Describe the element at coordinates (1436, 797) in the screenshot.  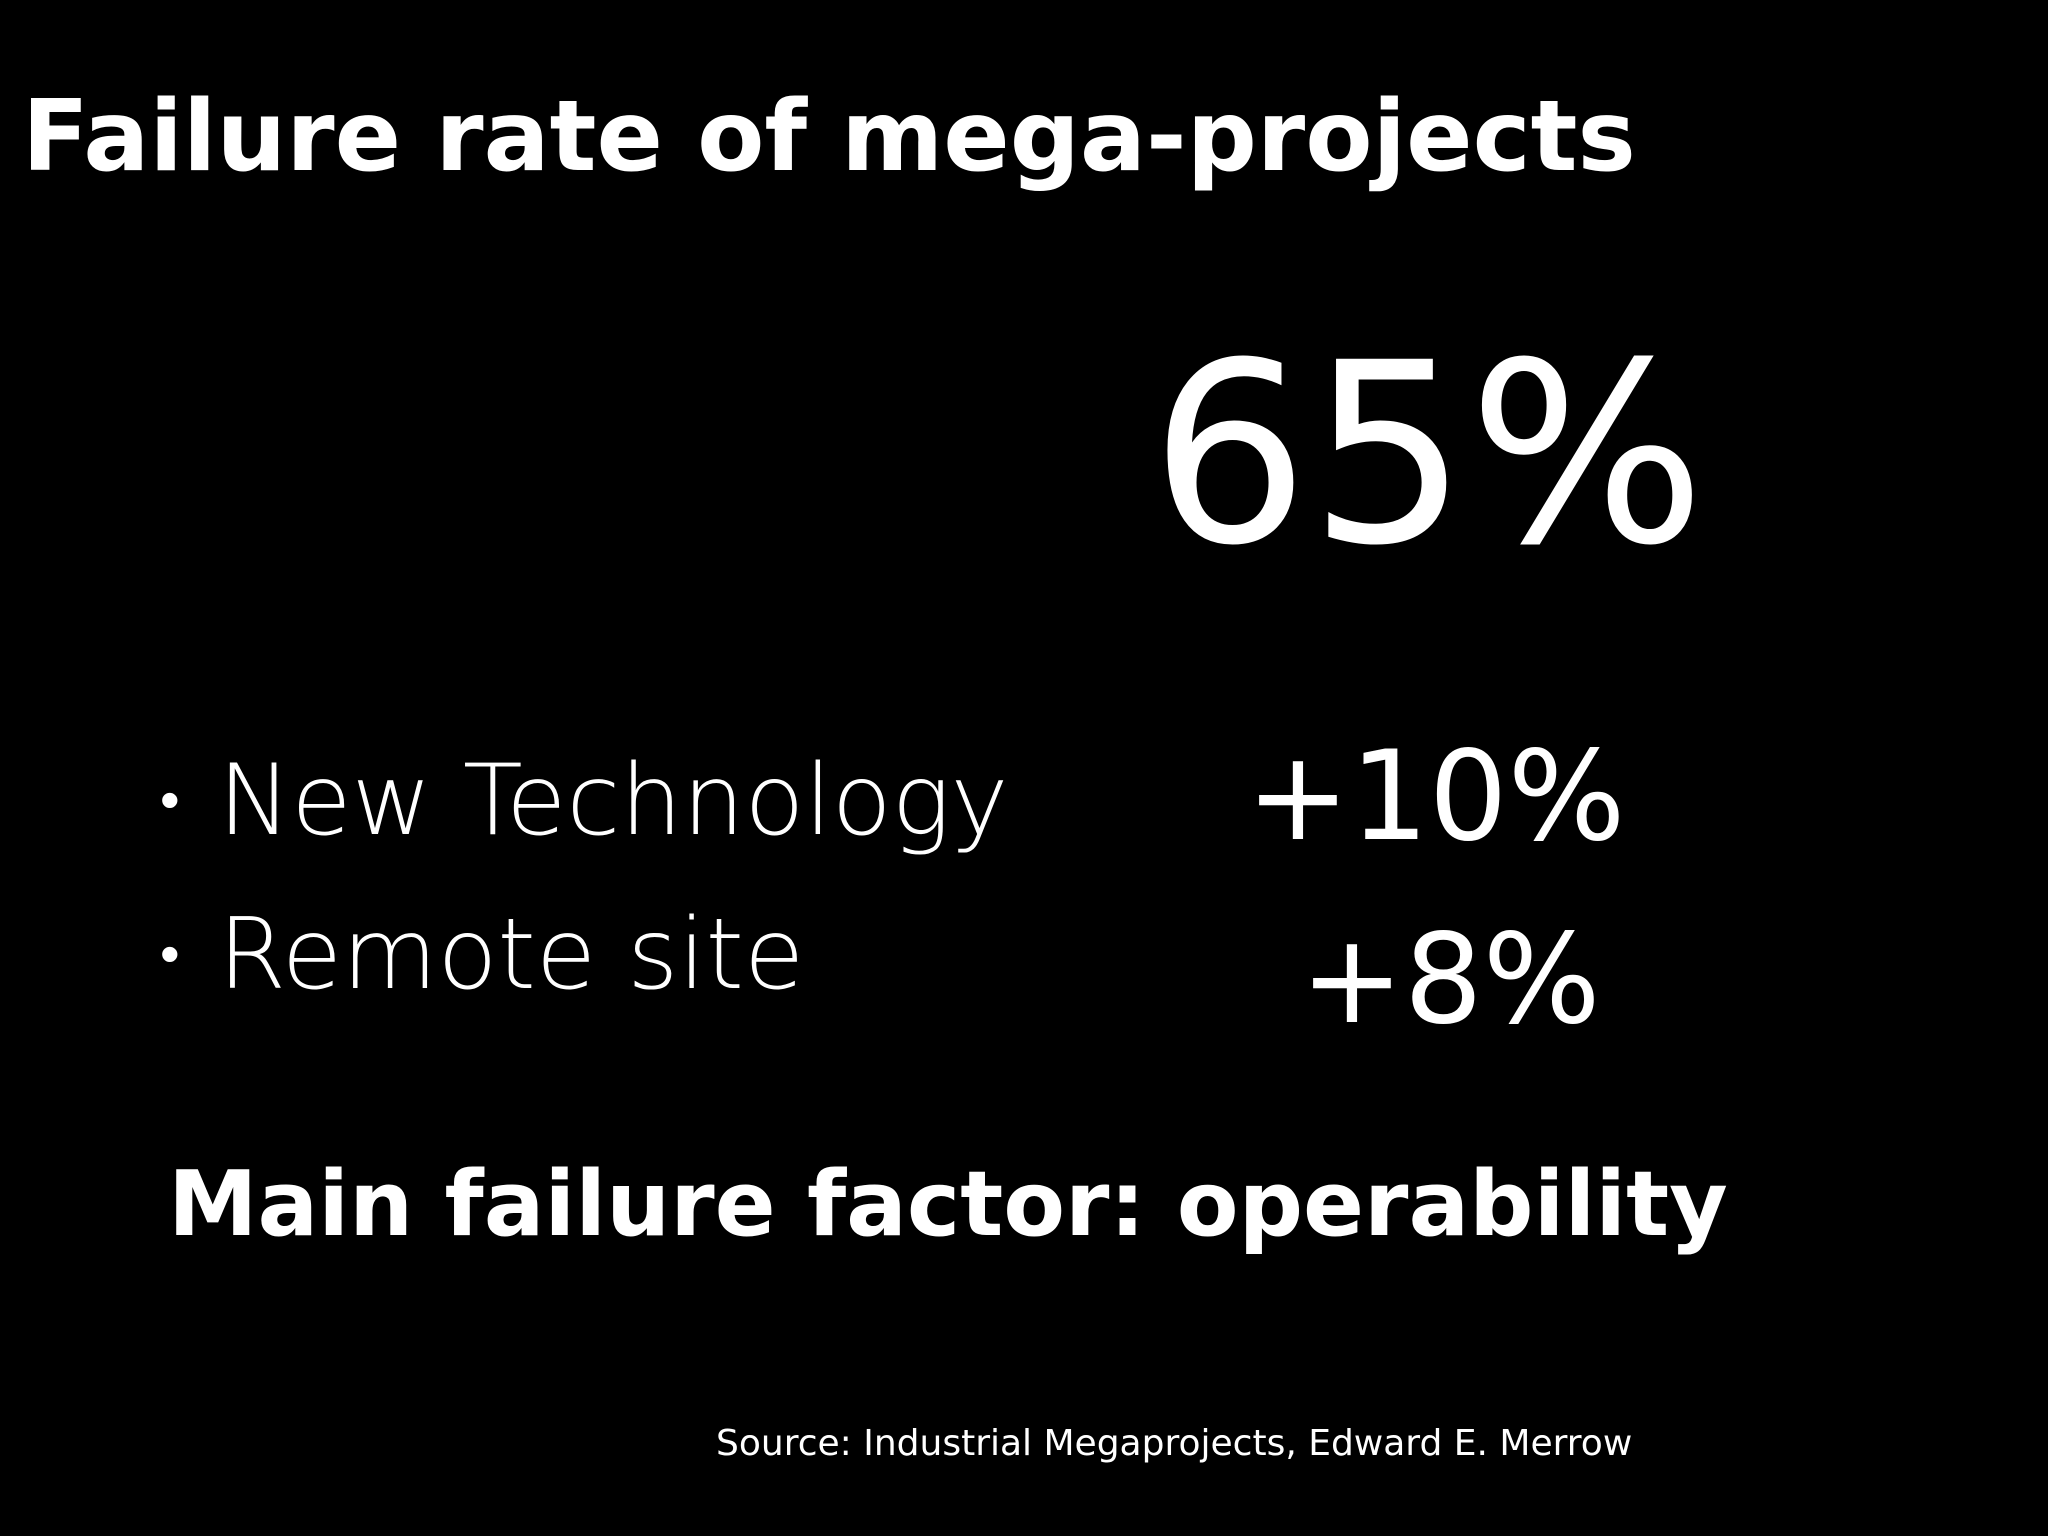
I see `factor-value: +10%` at that location.